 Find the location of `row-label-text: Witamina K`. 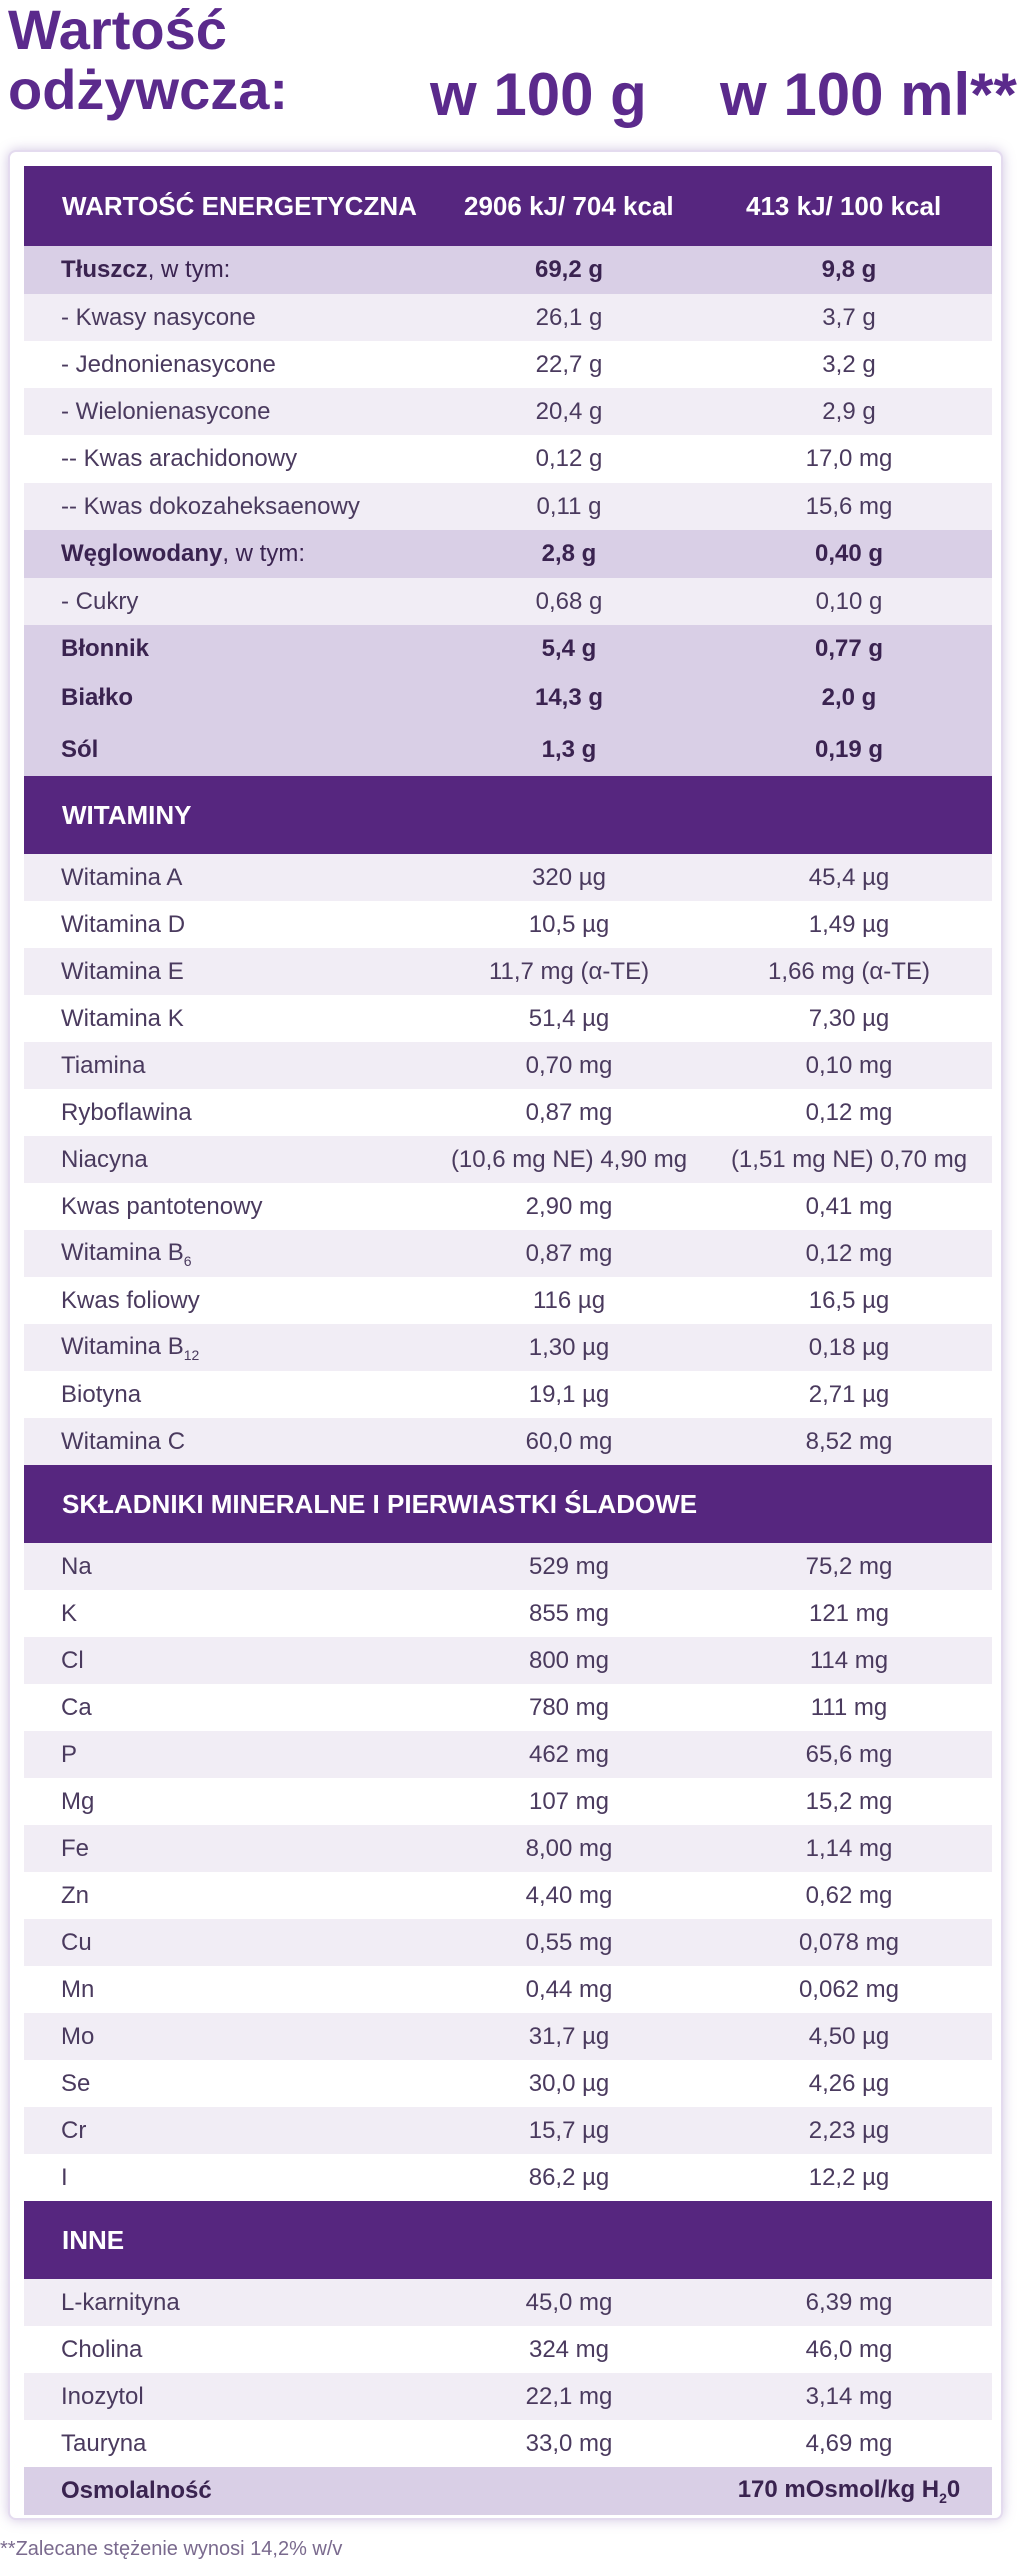

row-label-text: Witamina K is located at coordinates (122, 1018).